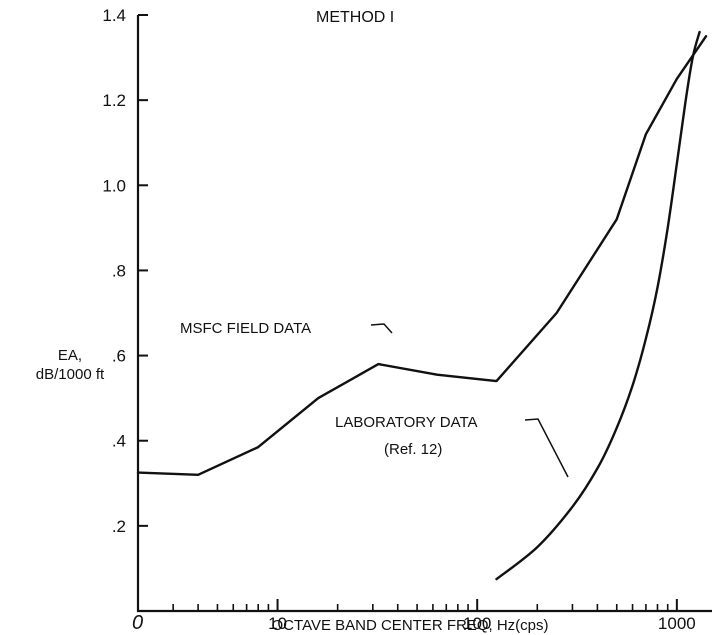  What do you see at coordinates (277, 623) in the screenshot?
I see `x-tick-label: 10` at bounding box center [277, 623].